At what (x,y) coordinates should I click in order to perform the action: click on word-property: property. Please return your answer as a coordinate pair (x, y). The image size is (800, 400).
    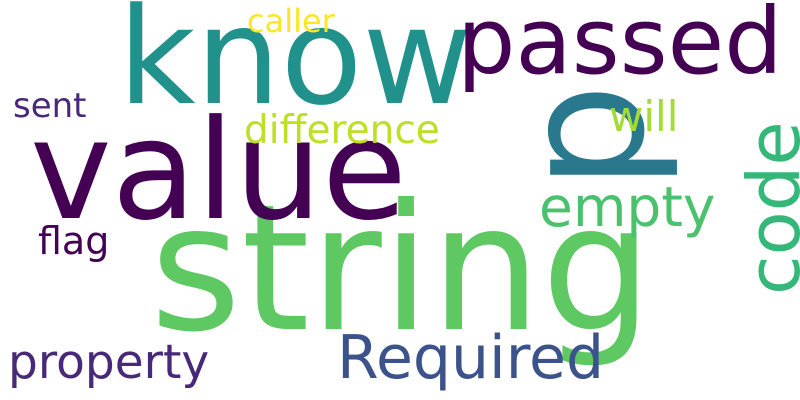
    Looking at the image, I should click on (109, 362).